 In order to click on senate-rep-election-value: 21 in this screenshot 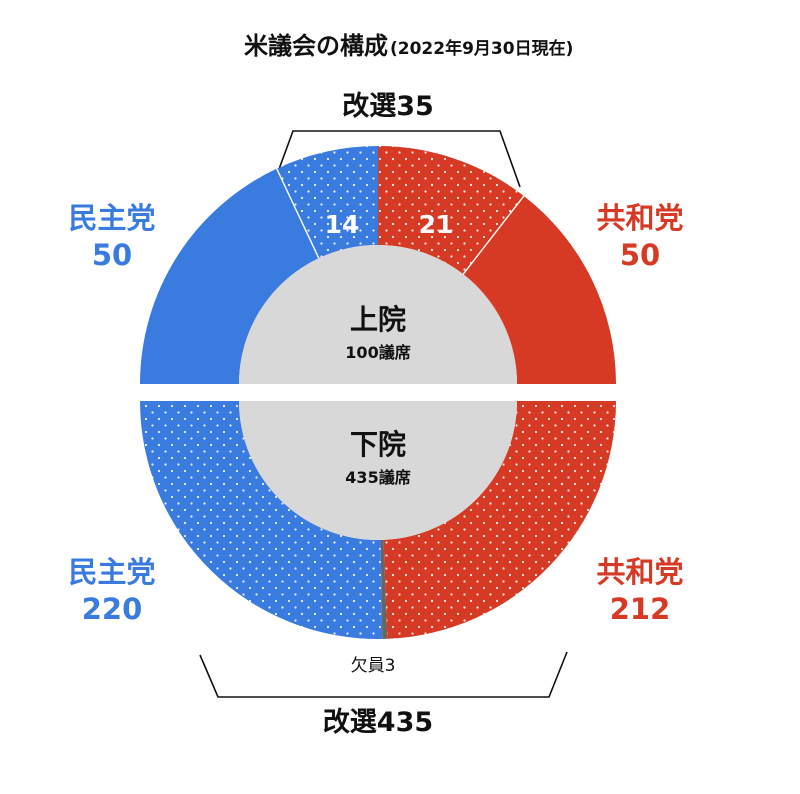, I will do `click(436, 224)`.